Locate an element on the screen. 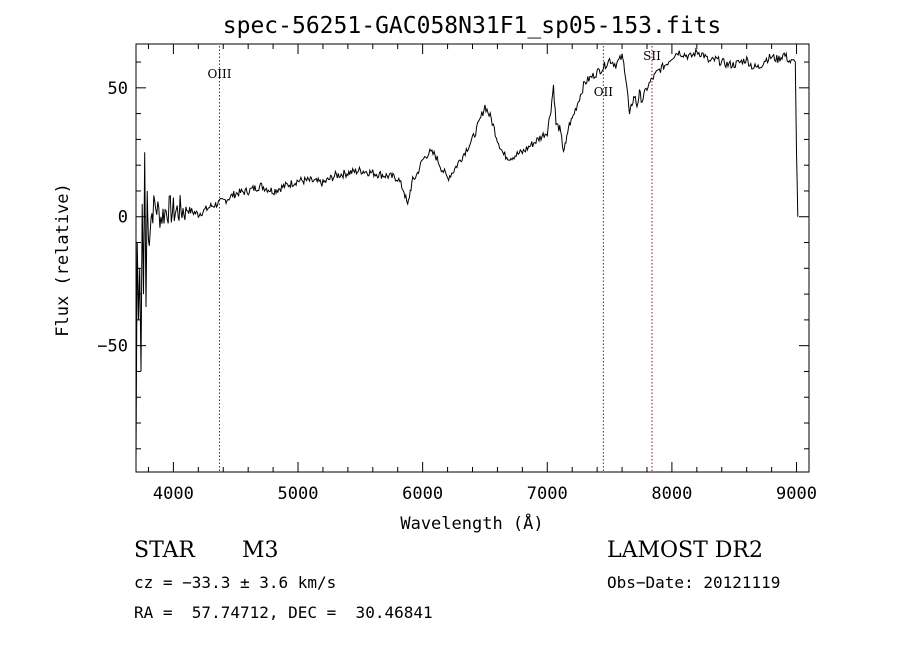  x-axis-label: Wavelength (Å) is located at coordinates (471, 523).